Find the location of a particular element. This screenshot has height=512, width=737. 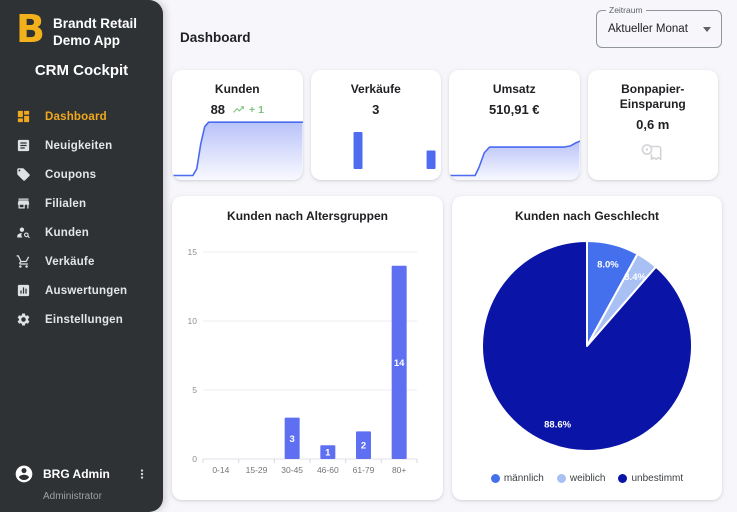

kpi-card-verkaeufe: Verkäufe 3 is located at coordinates (375, 125).